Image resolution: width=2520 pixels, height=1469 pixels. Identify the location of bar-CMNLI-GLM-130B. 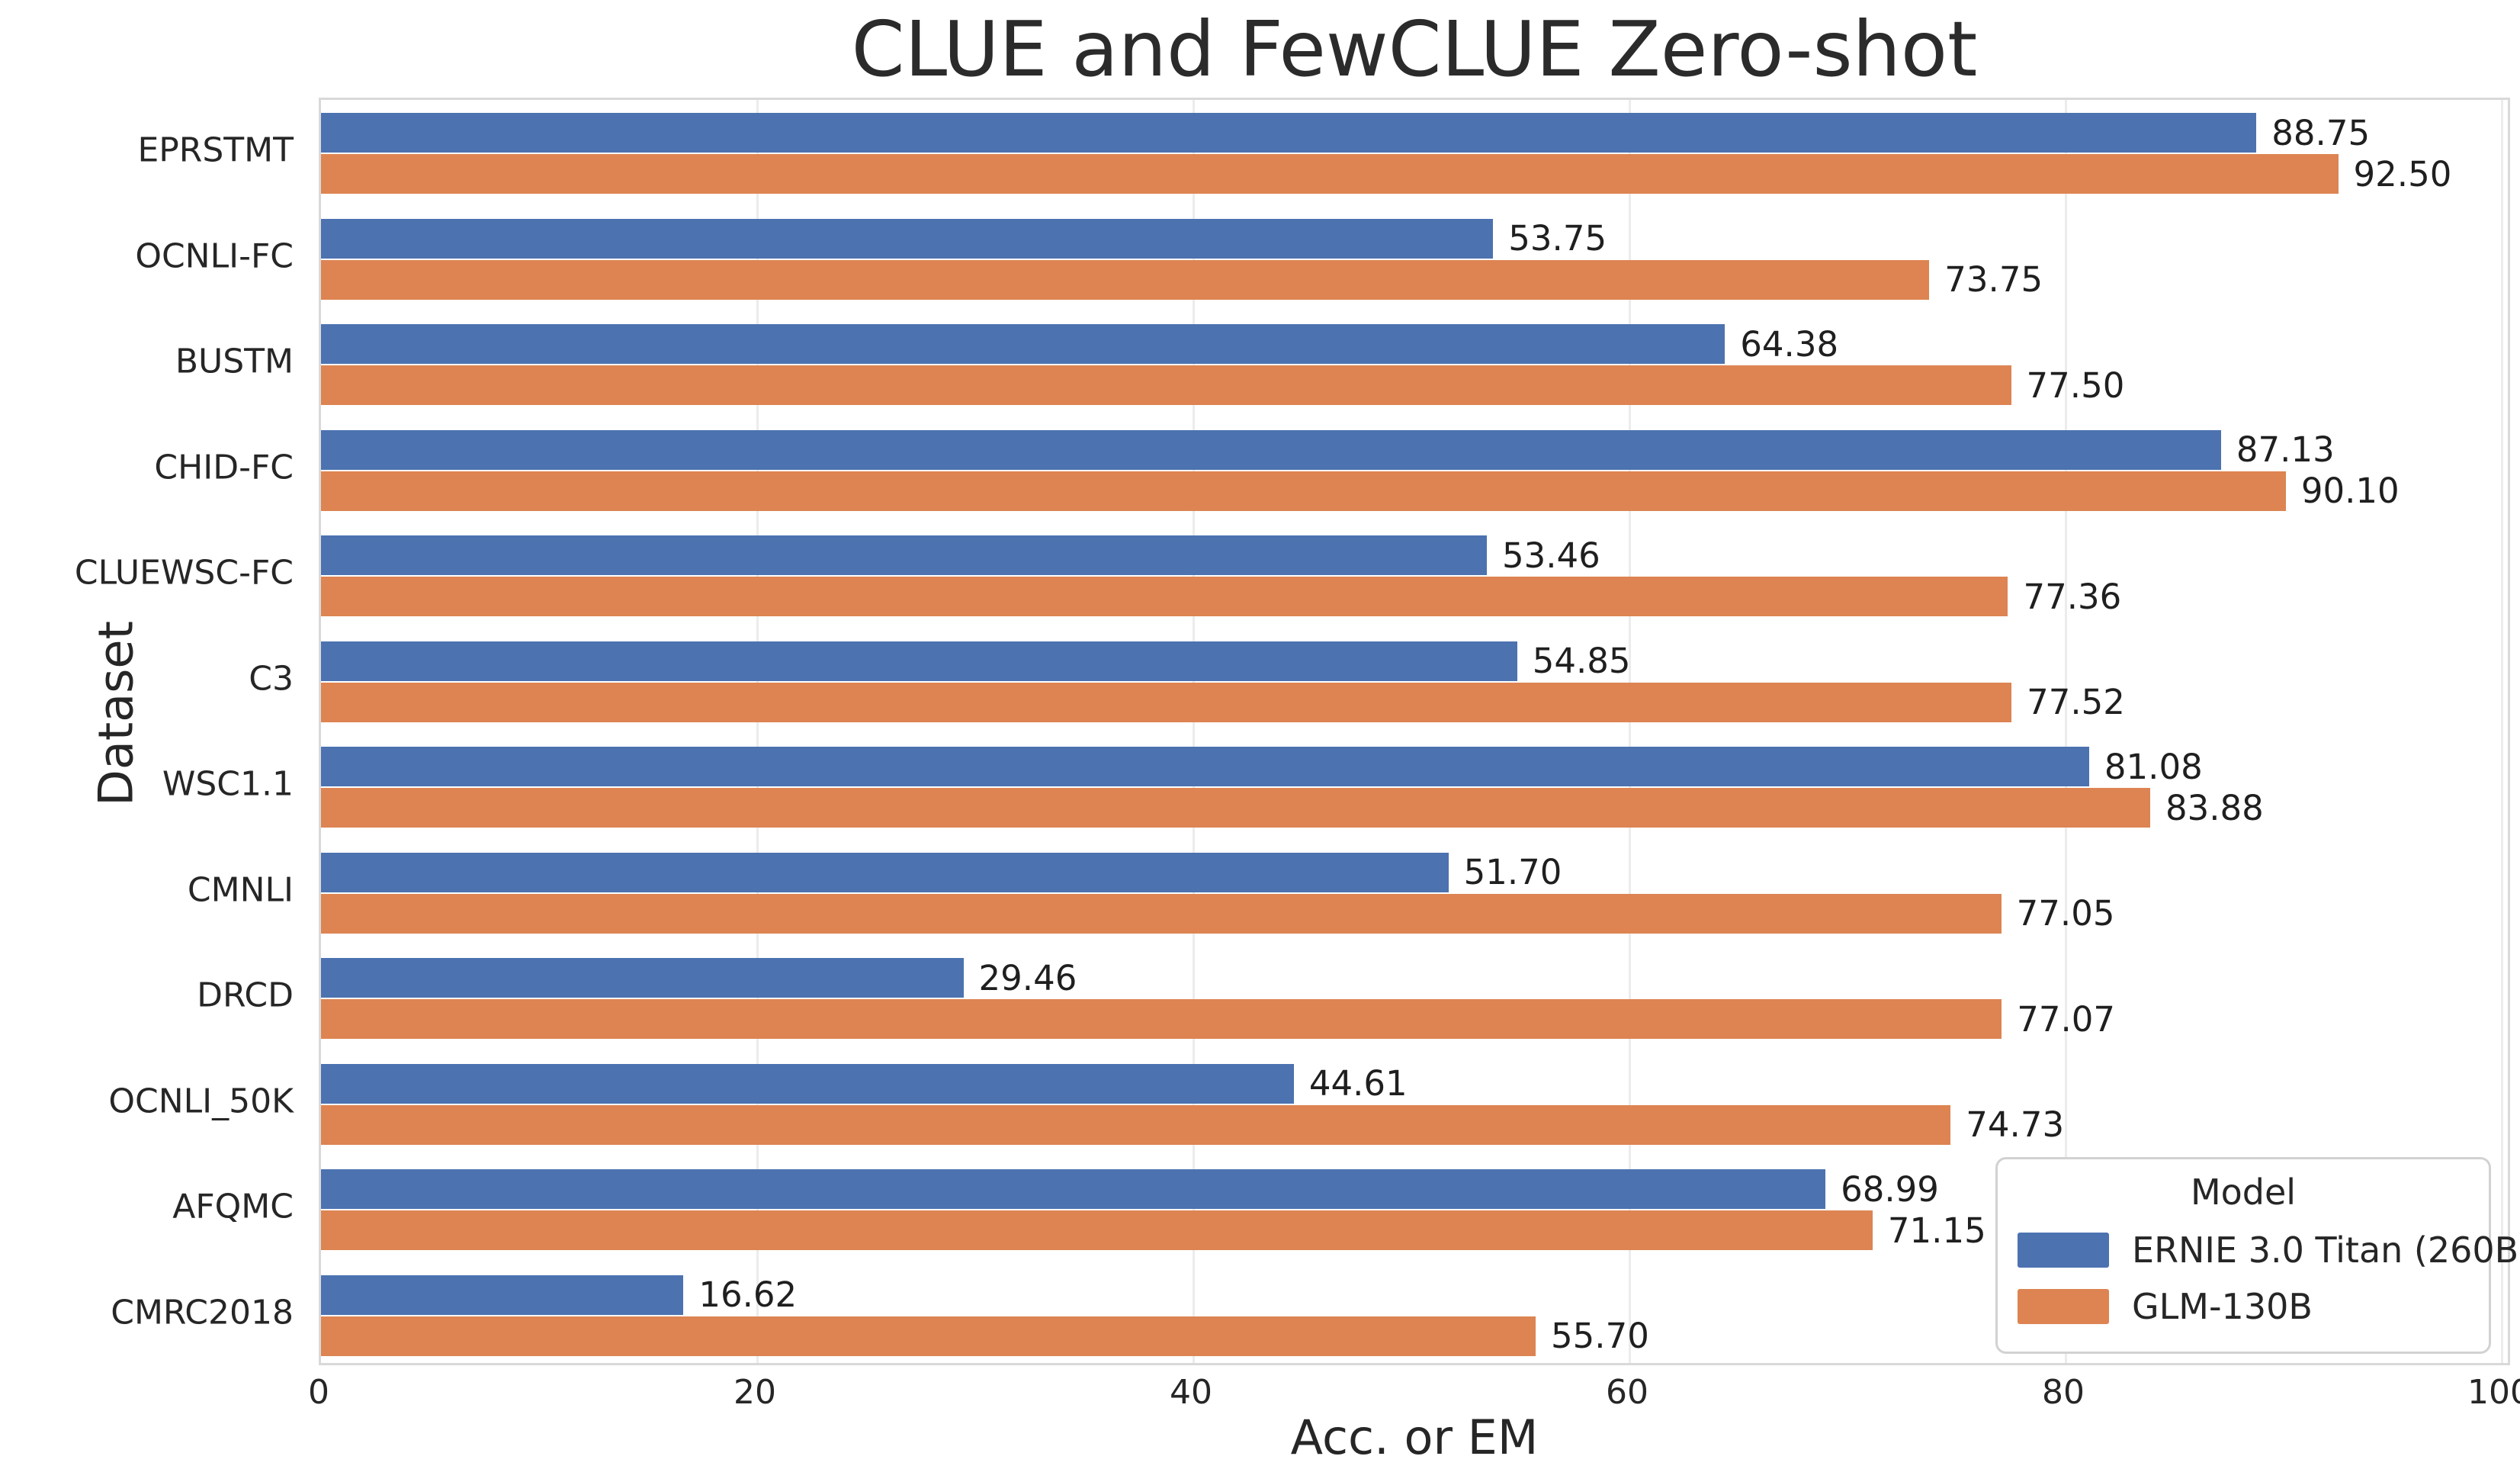
(1161, 913).